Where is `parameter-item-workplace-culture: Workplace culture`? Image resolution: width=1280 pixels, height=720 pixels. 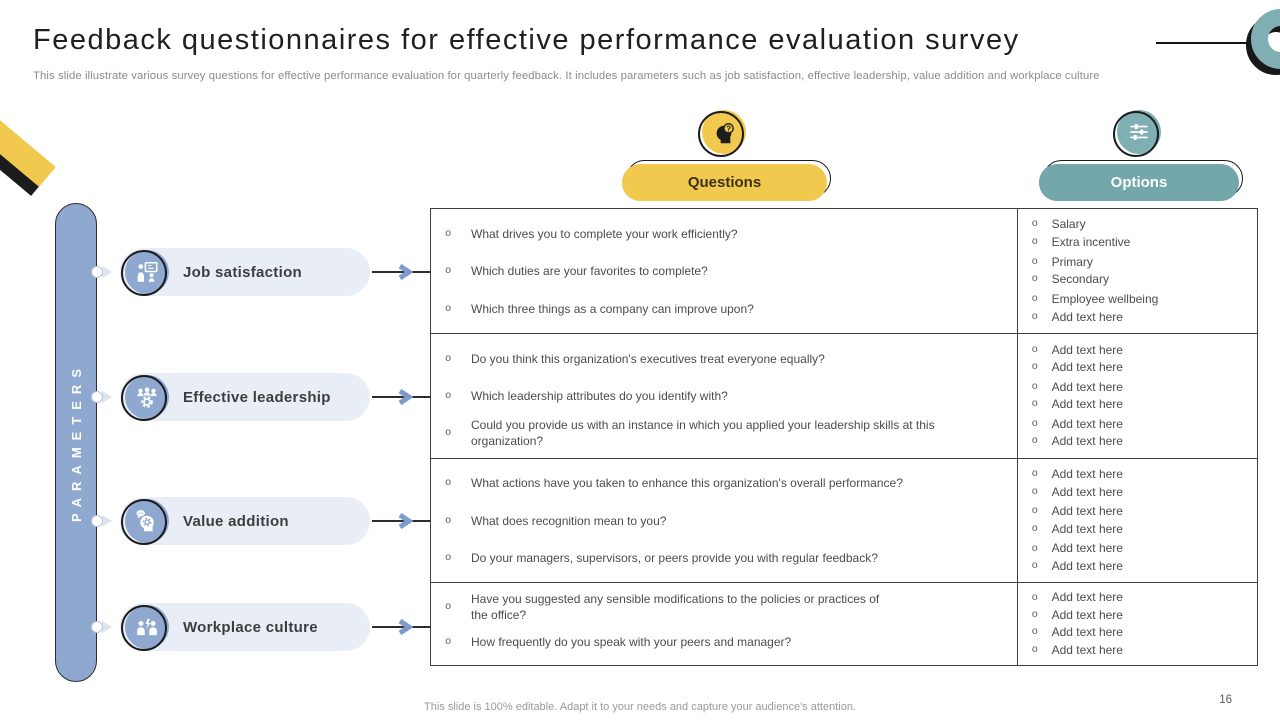 parameter-item-workplace-culture: Workplace culture is located at coordinates (245, 627).